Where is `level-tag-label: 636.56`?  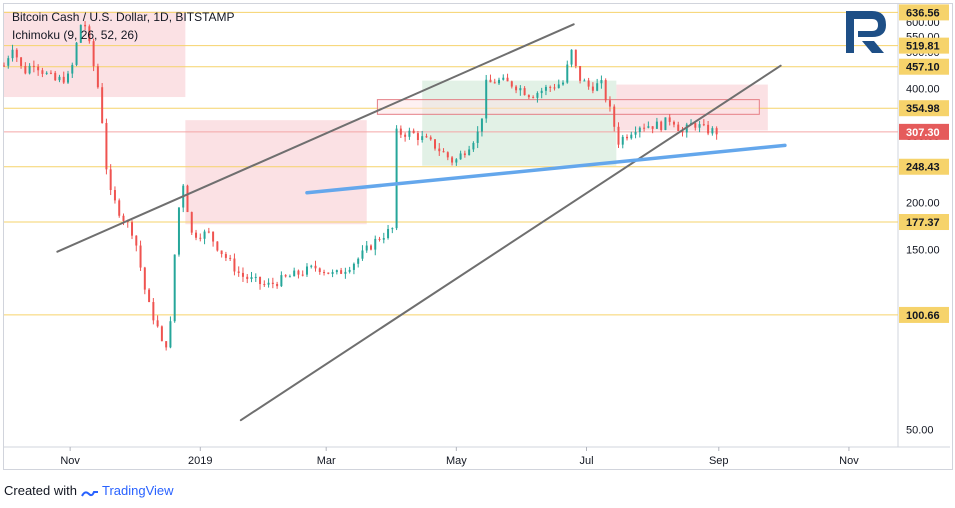
level-tag-label: 636.56 is located at coordinates (923, 13).